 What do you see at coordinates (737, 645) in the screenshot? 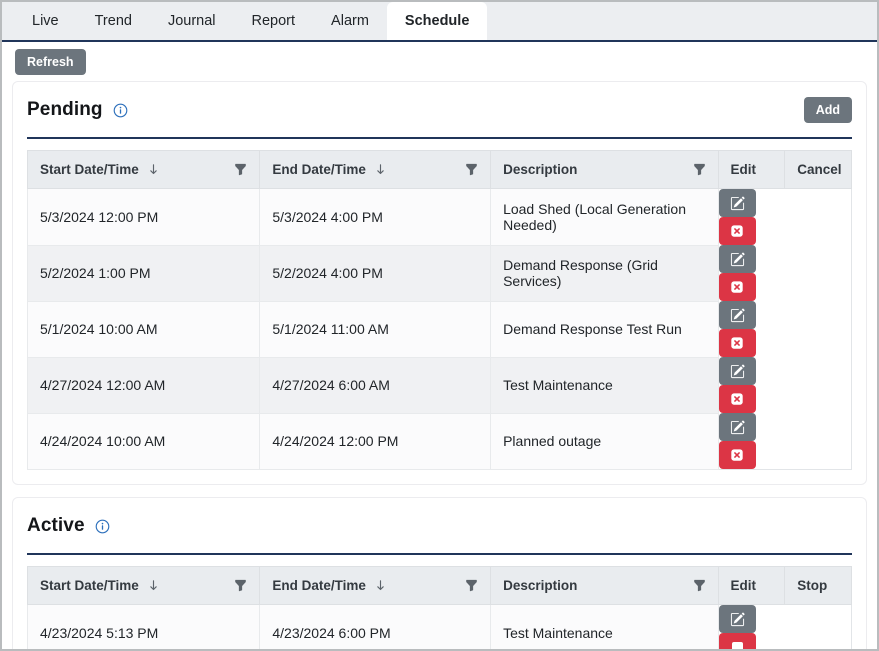
I see `stop-square-icon` at bounding box center [737, 645].